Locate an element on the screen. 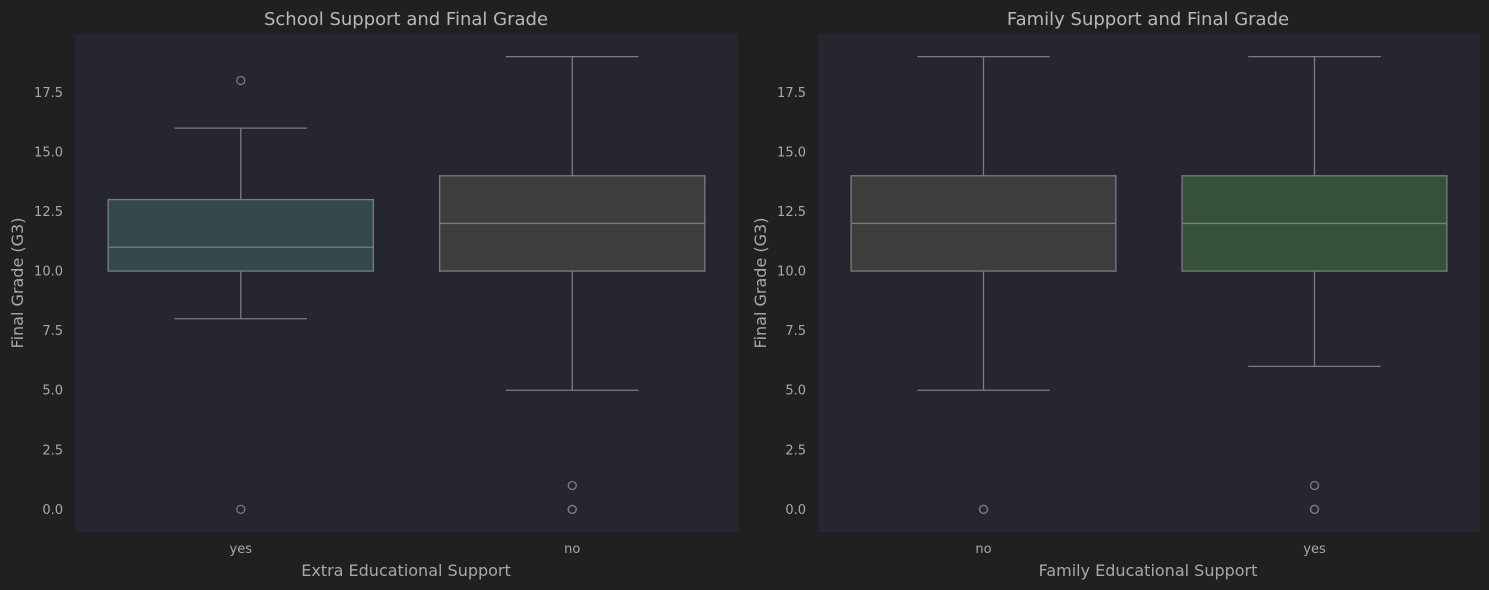 Image resolution: width=1489 pixels, height=590 pixels. iqr-box is located at coordinates (241, 235).